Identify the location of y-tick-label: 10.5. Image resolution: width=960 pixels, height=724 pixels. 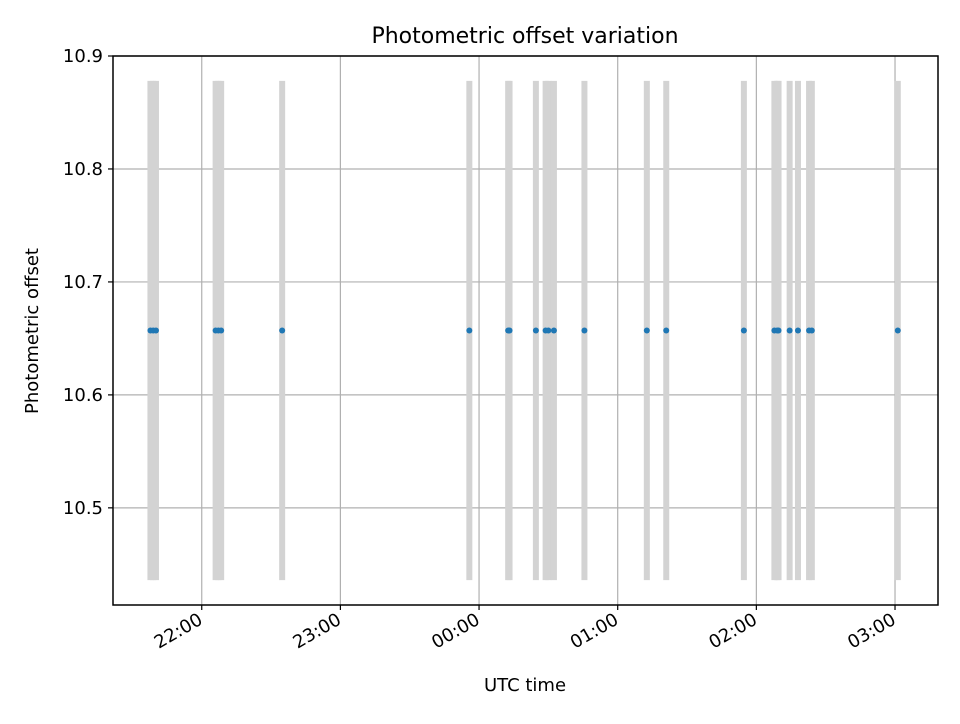
(83, 508).